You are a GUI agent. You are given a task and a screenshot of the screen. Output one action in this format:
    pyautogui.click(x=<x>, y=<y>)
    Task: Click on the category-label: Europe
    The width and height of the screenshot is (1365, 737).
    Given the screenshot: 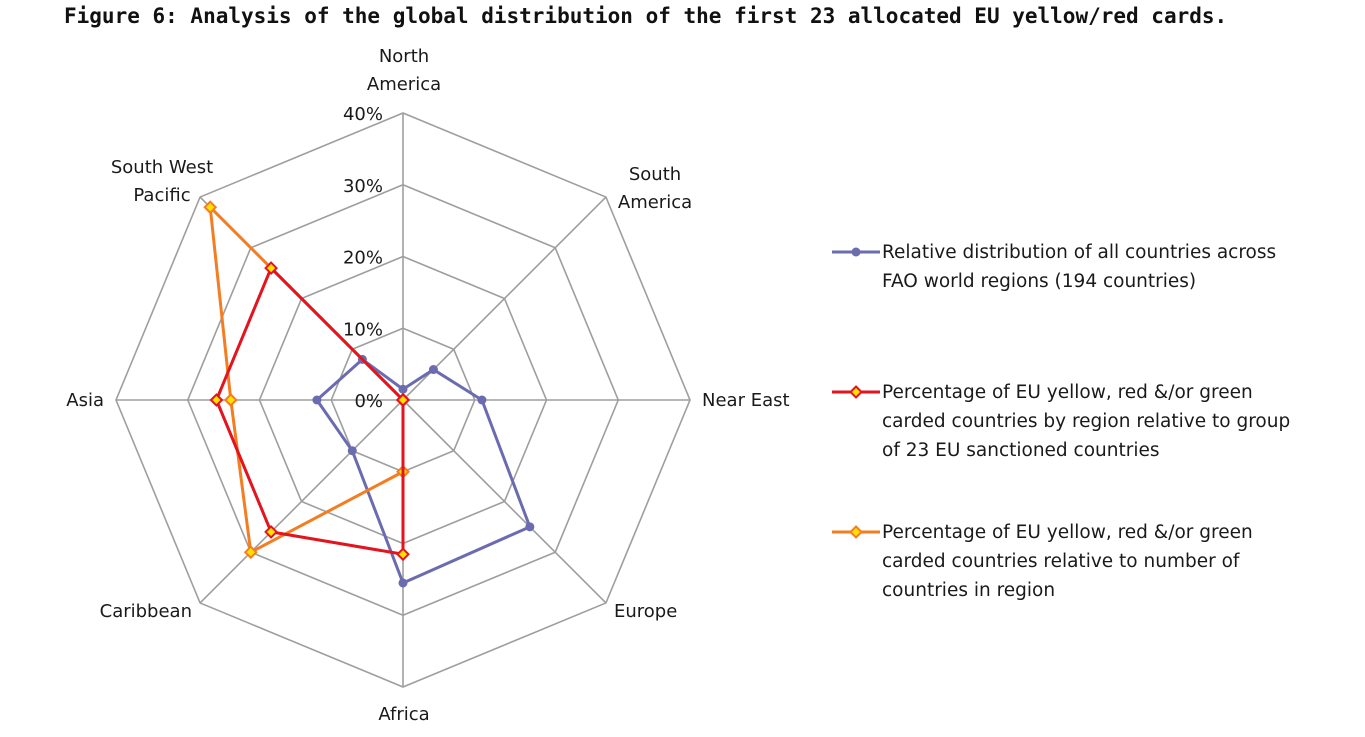 What is the action you would take?
    pyautogui.click(x=645, y=611)
    